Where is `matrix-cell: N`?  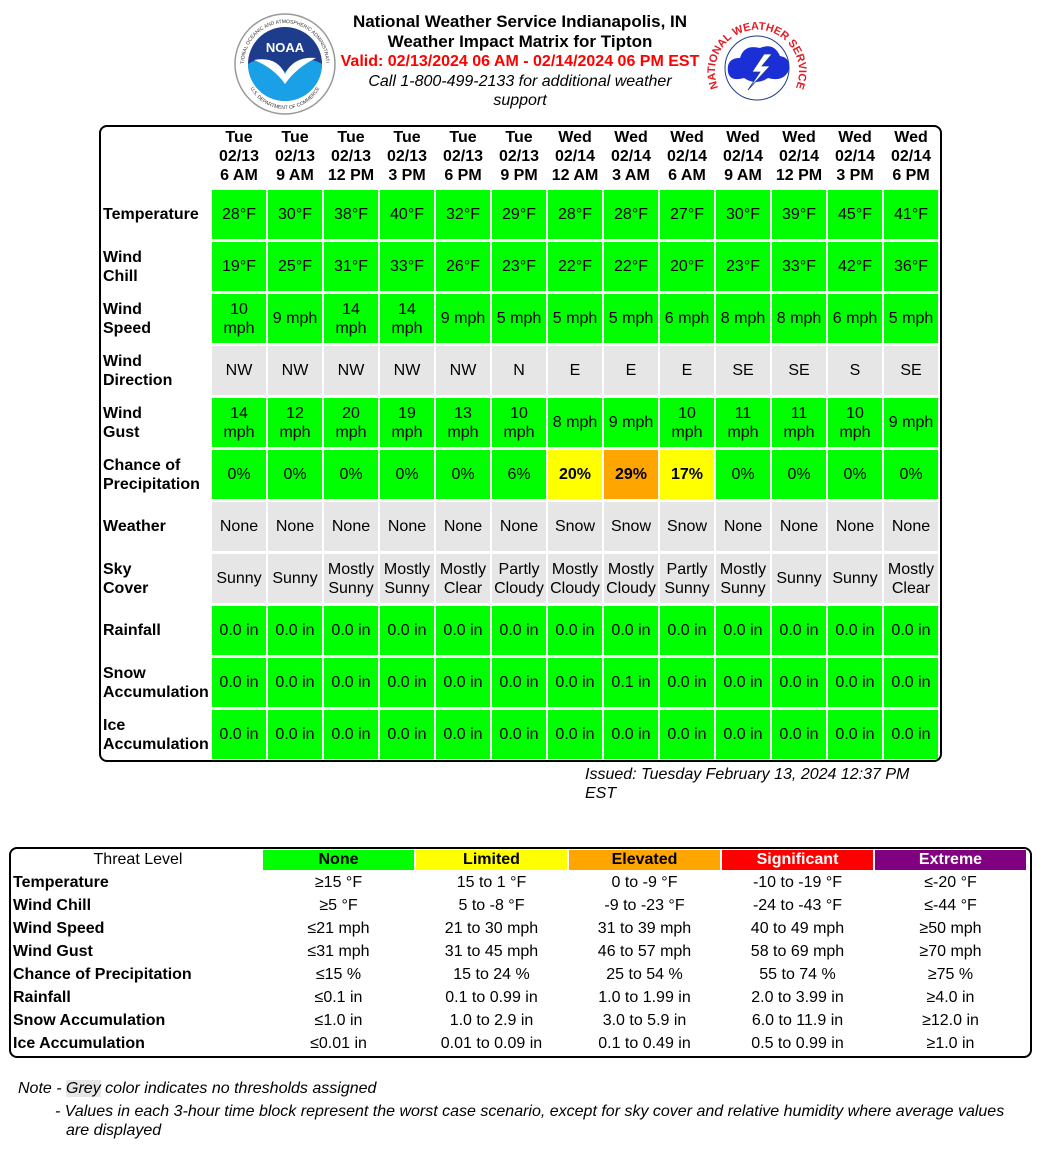
matrix-cell: N is located at coordinates (519, 370).